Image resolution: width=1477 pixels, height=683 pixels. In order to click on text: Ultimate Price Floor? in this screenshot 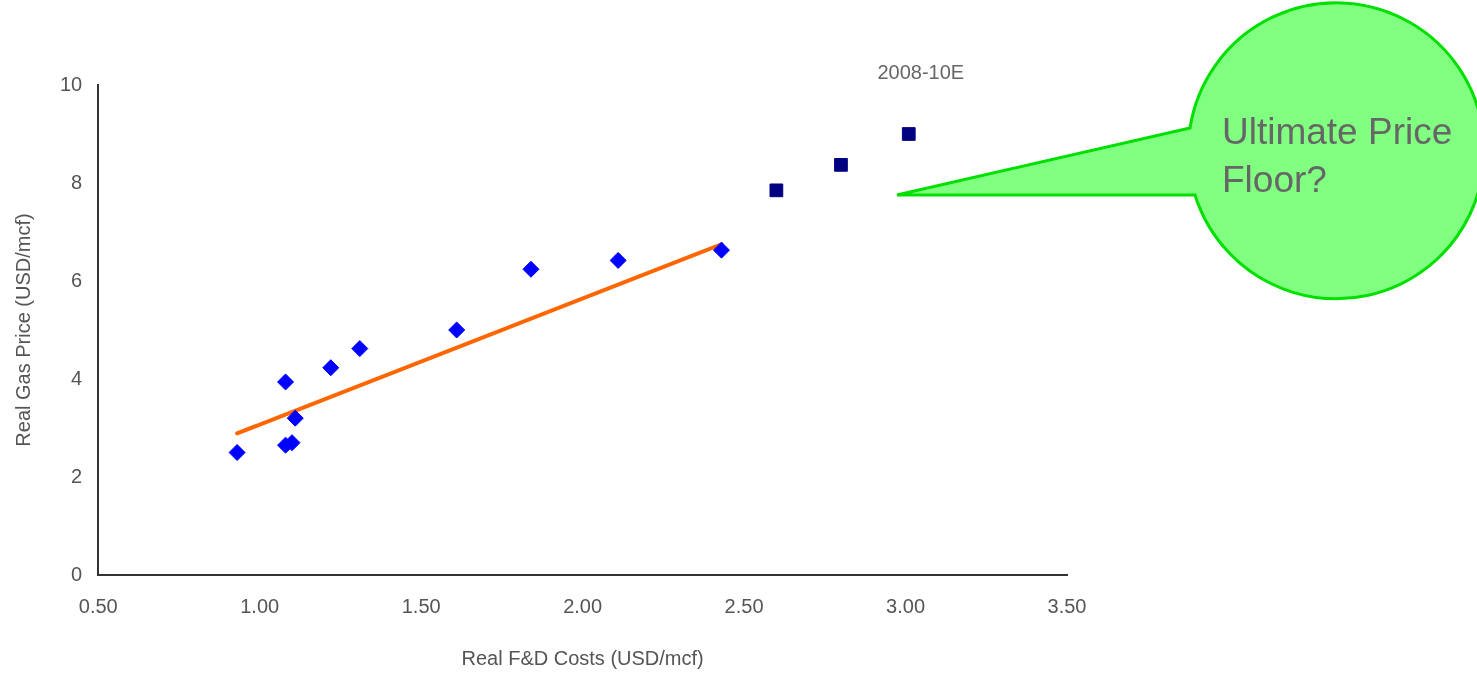, I will do `click(1338, 156)`.